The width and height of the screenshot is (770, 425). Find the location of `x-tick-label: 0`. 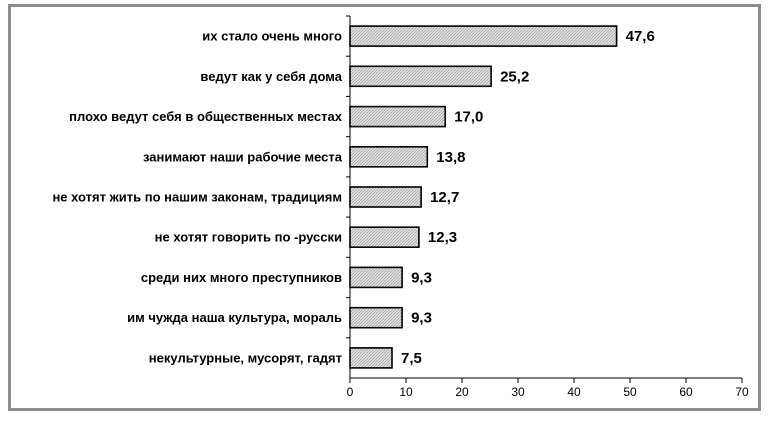

x-tick-label: 0 is located at coordinates (350, 392).